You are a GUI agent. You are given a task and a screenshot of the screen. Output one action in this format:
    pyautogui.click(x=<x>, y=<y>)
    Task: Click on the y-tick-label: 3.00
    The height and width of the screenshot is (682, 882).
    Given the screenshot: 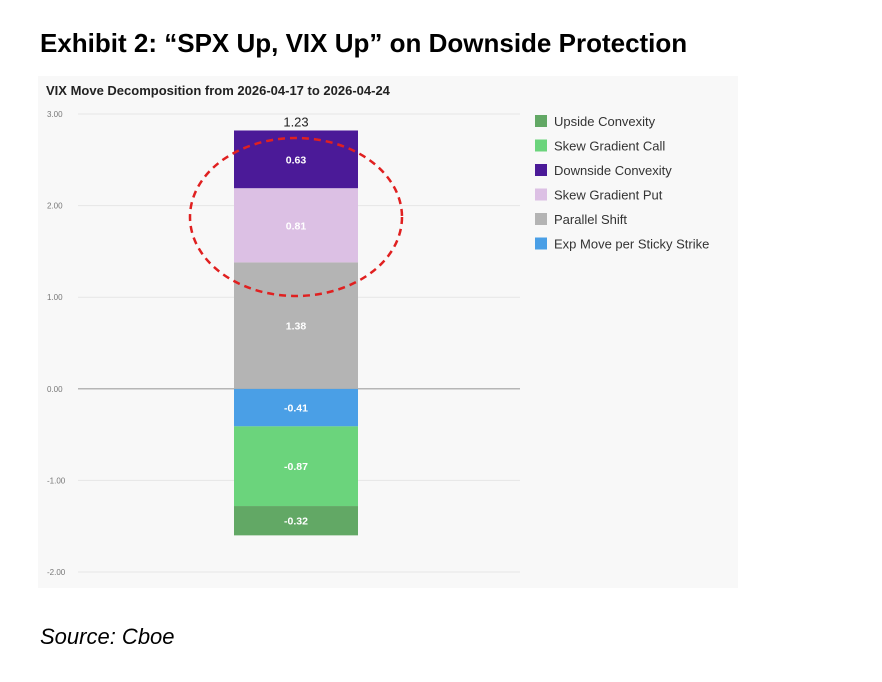 What is the action you would take?
    pyautogui.click(x=55, y=114)
    